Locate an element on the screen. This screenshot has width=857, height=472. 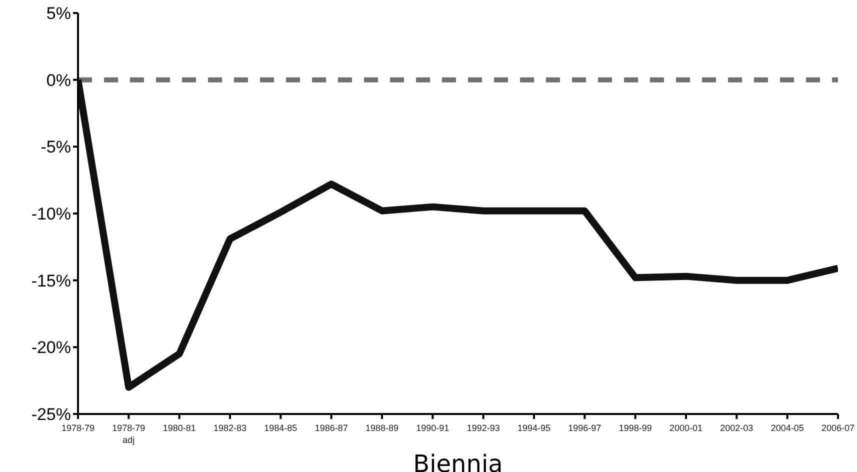
x-tick-label: 2000-01 is located at coordinates (686, 428).